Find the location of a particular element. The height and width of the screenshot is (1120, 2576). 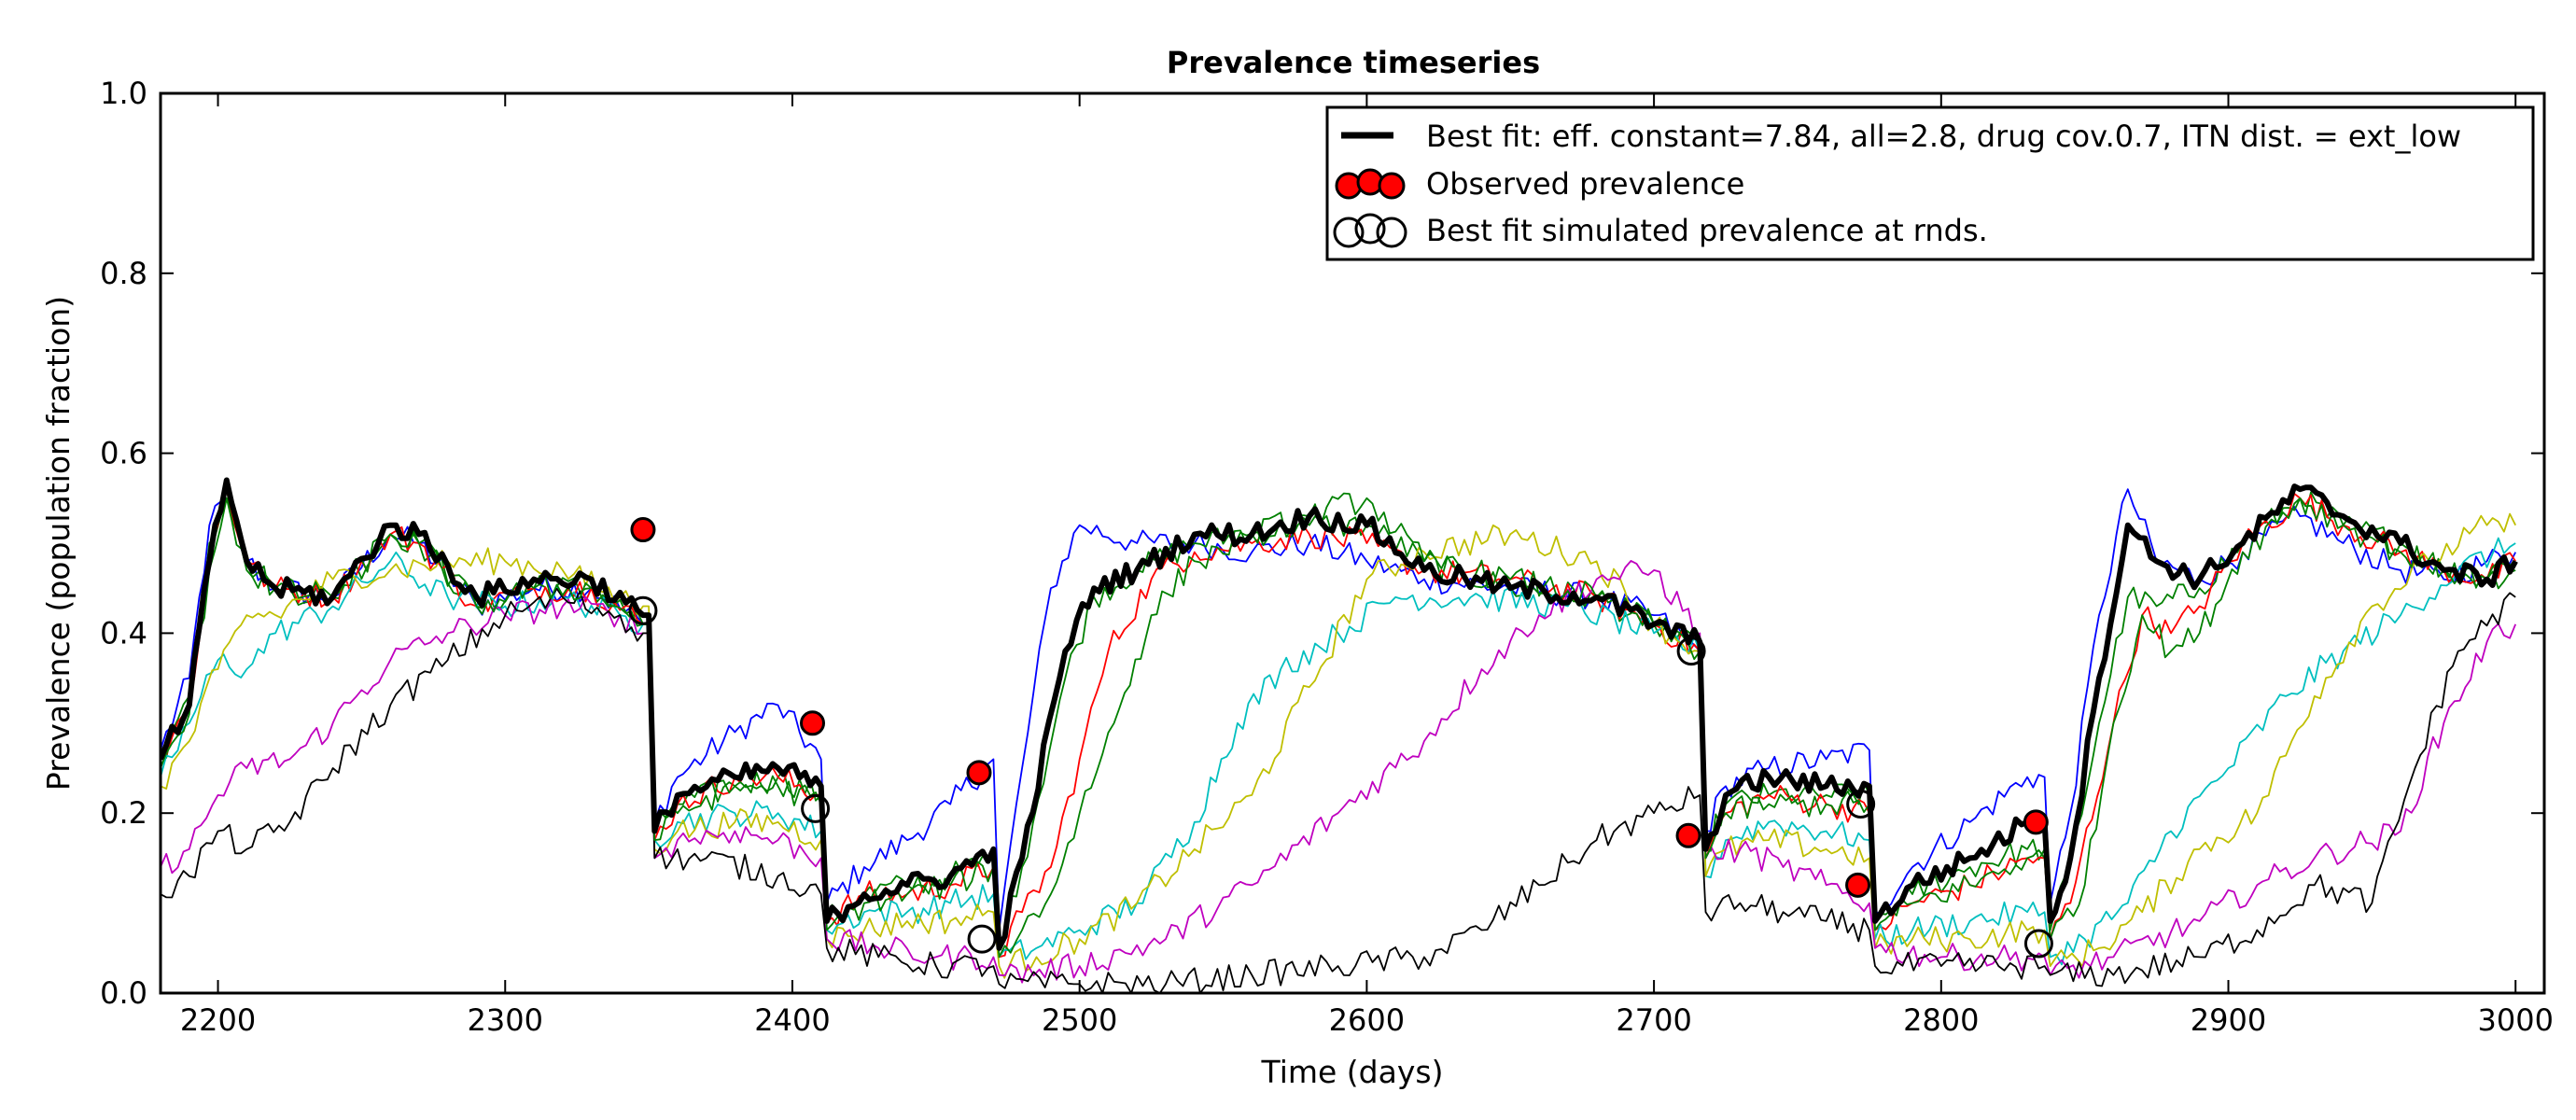

x-tick-label: 2500 is located at coordinates (1079, 1020).